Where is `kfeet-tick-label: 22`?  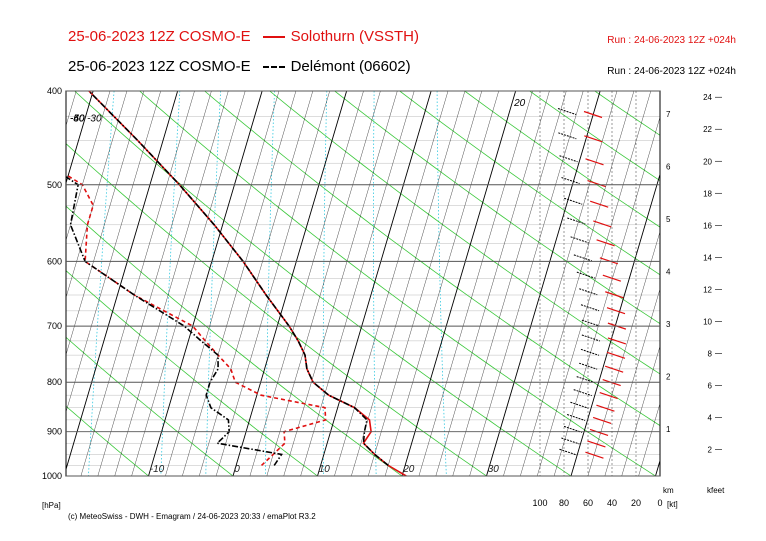
kfeet-tick-label: 22 is located at coordinates (707, 129).